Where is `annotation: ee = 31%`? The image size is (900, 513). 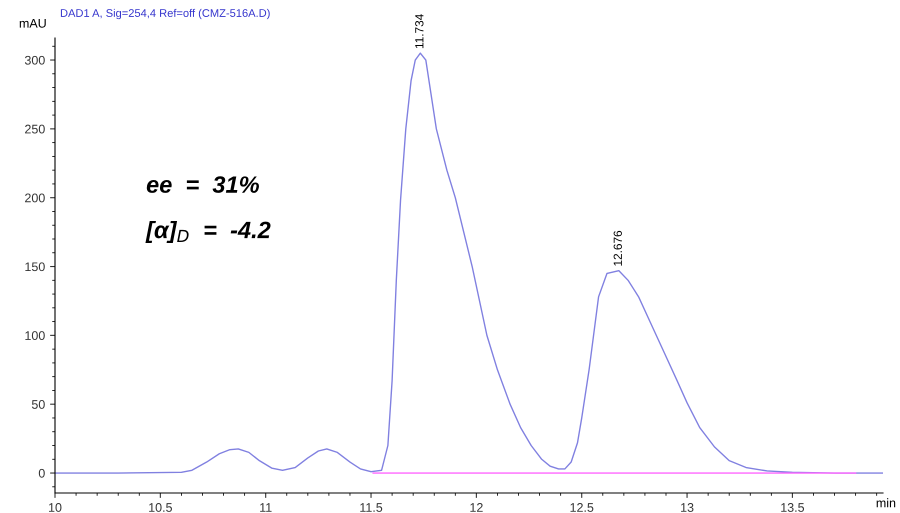
annotation: ee = 31% is located at coordinates (202, 184).